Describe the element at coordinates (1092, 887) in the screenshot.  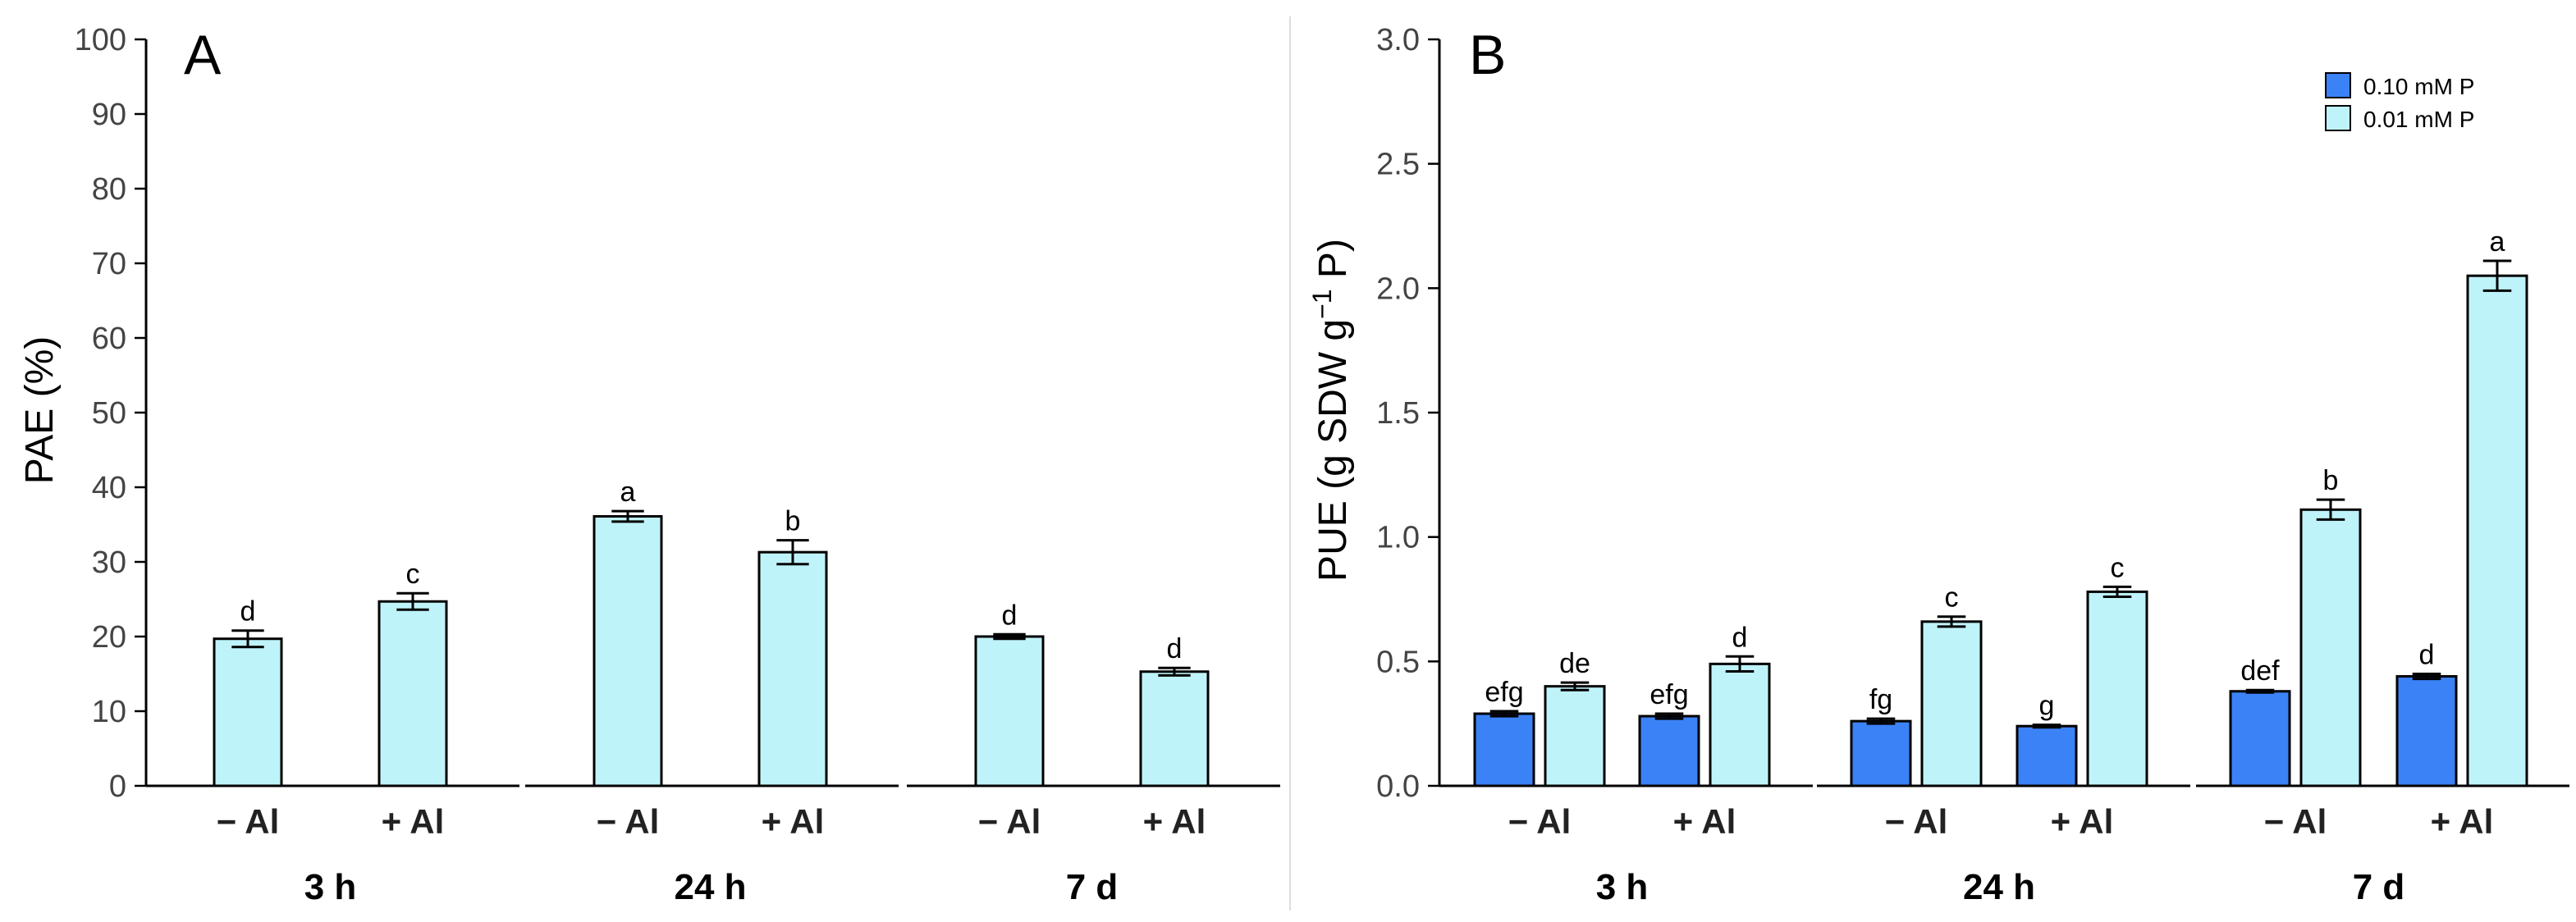
I see `panel-a-group-label: 7 d` at that location.